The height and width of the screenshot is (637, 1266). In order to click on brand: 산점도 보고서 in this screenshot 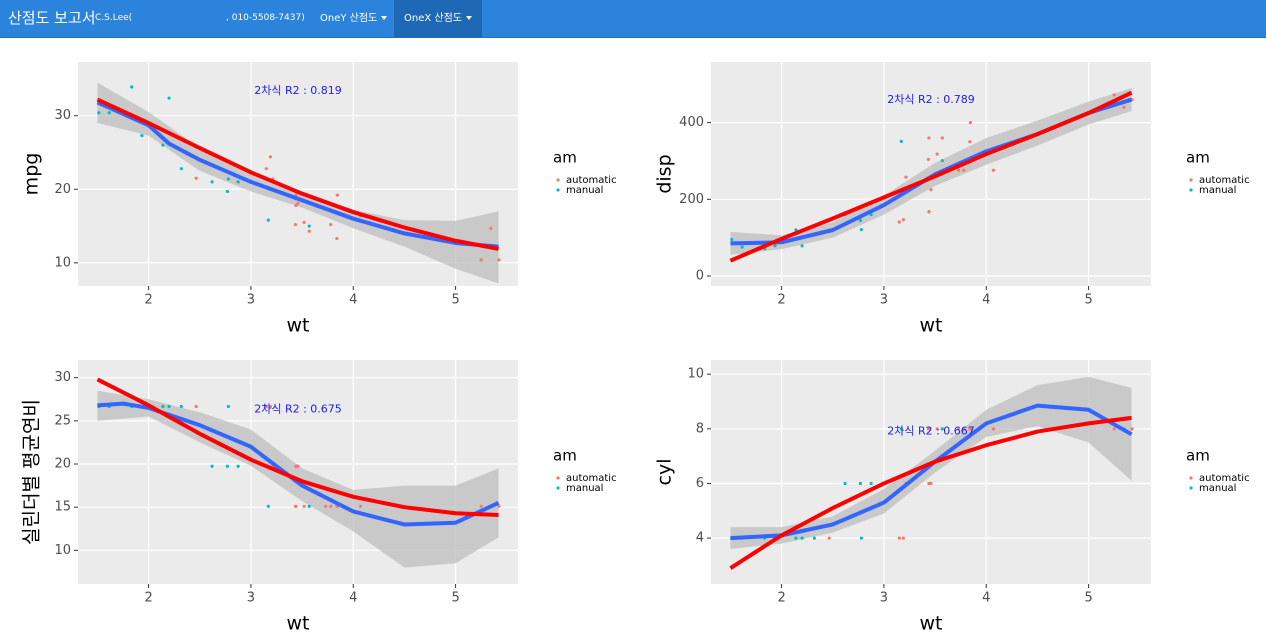, I will do `click(52, 18)`.